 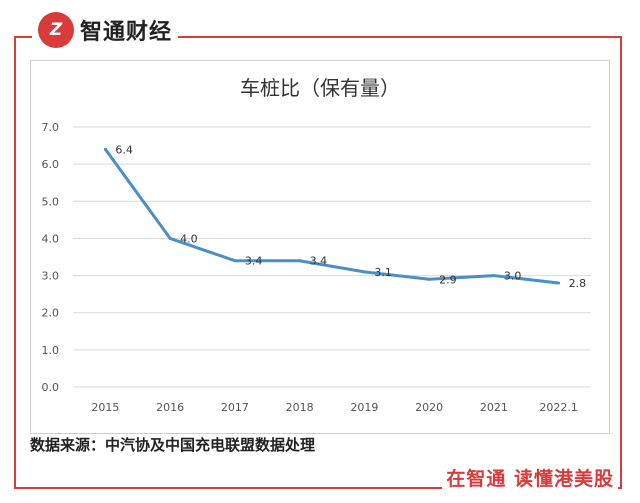 I want to click on source-note: 数据来源：中汽协及中国充电联盟数据处理, so click(x=173, y=445).